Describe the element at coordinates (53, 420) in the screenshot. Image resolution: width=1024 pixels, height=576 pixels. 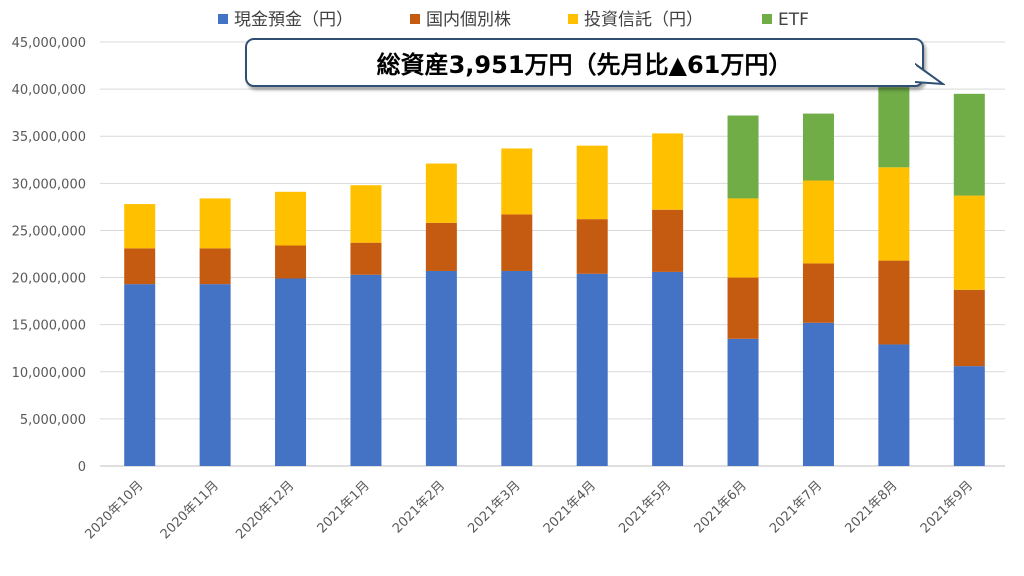
I see `y-tick-label: 5,000,000` at that location.